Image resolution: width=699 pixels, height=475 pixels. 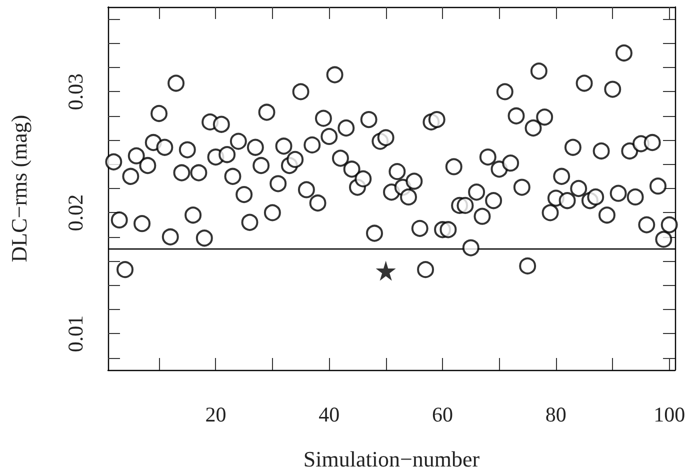 What do you see at coordinates (670, 414) in the screenshot?
I see `x-tick-label: 100` at bounding box center [670, 414].